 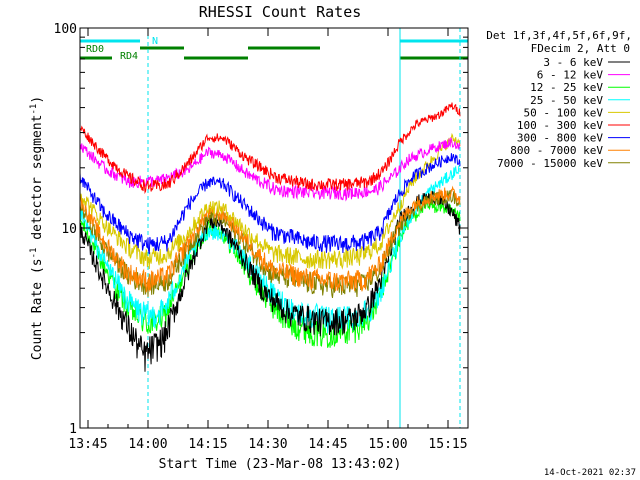 What do you see at coordinates (267, 444) in the screenshot?
I see `x-tick-label-3: 14:30` at bounding box center [267, 444].